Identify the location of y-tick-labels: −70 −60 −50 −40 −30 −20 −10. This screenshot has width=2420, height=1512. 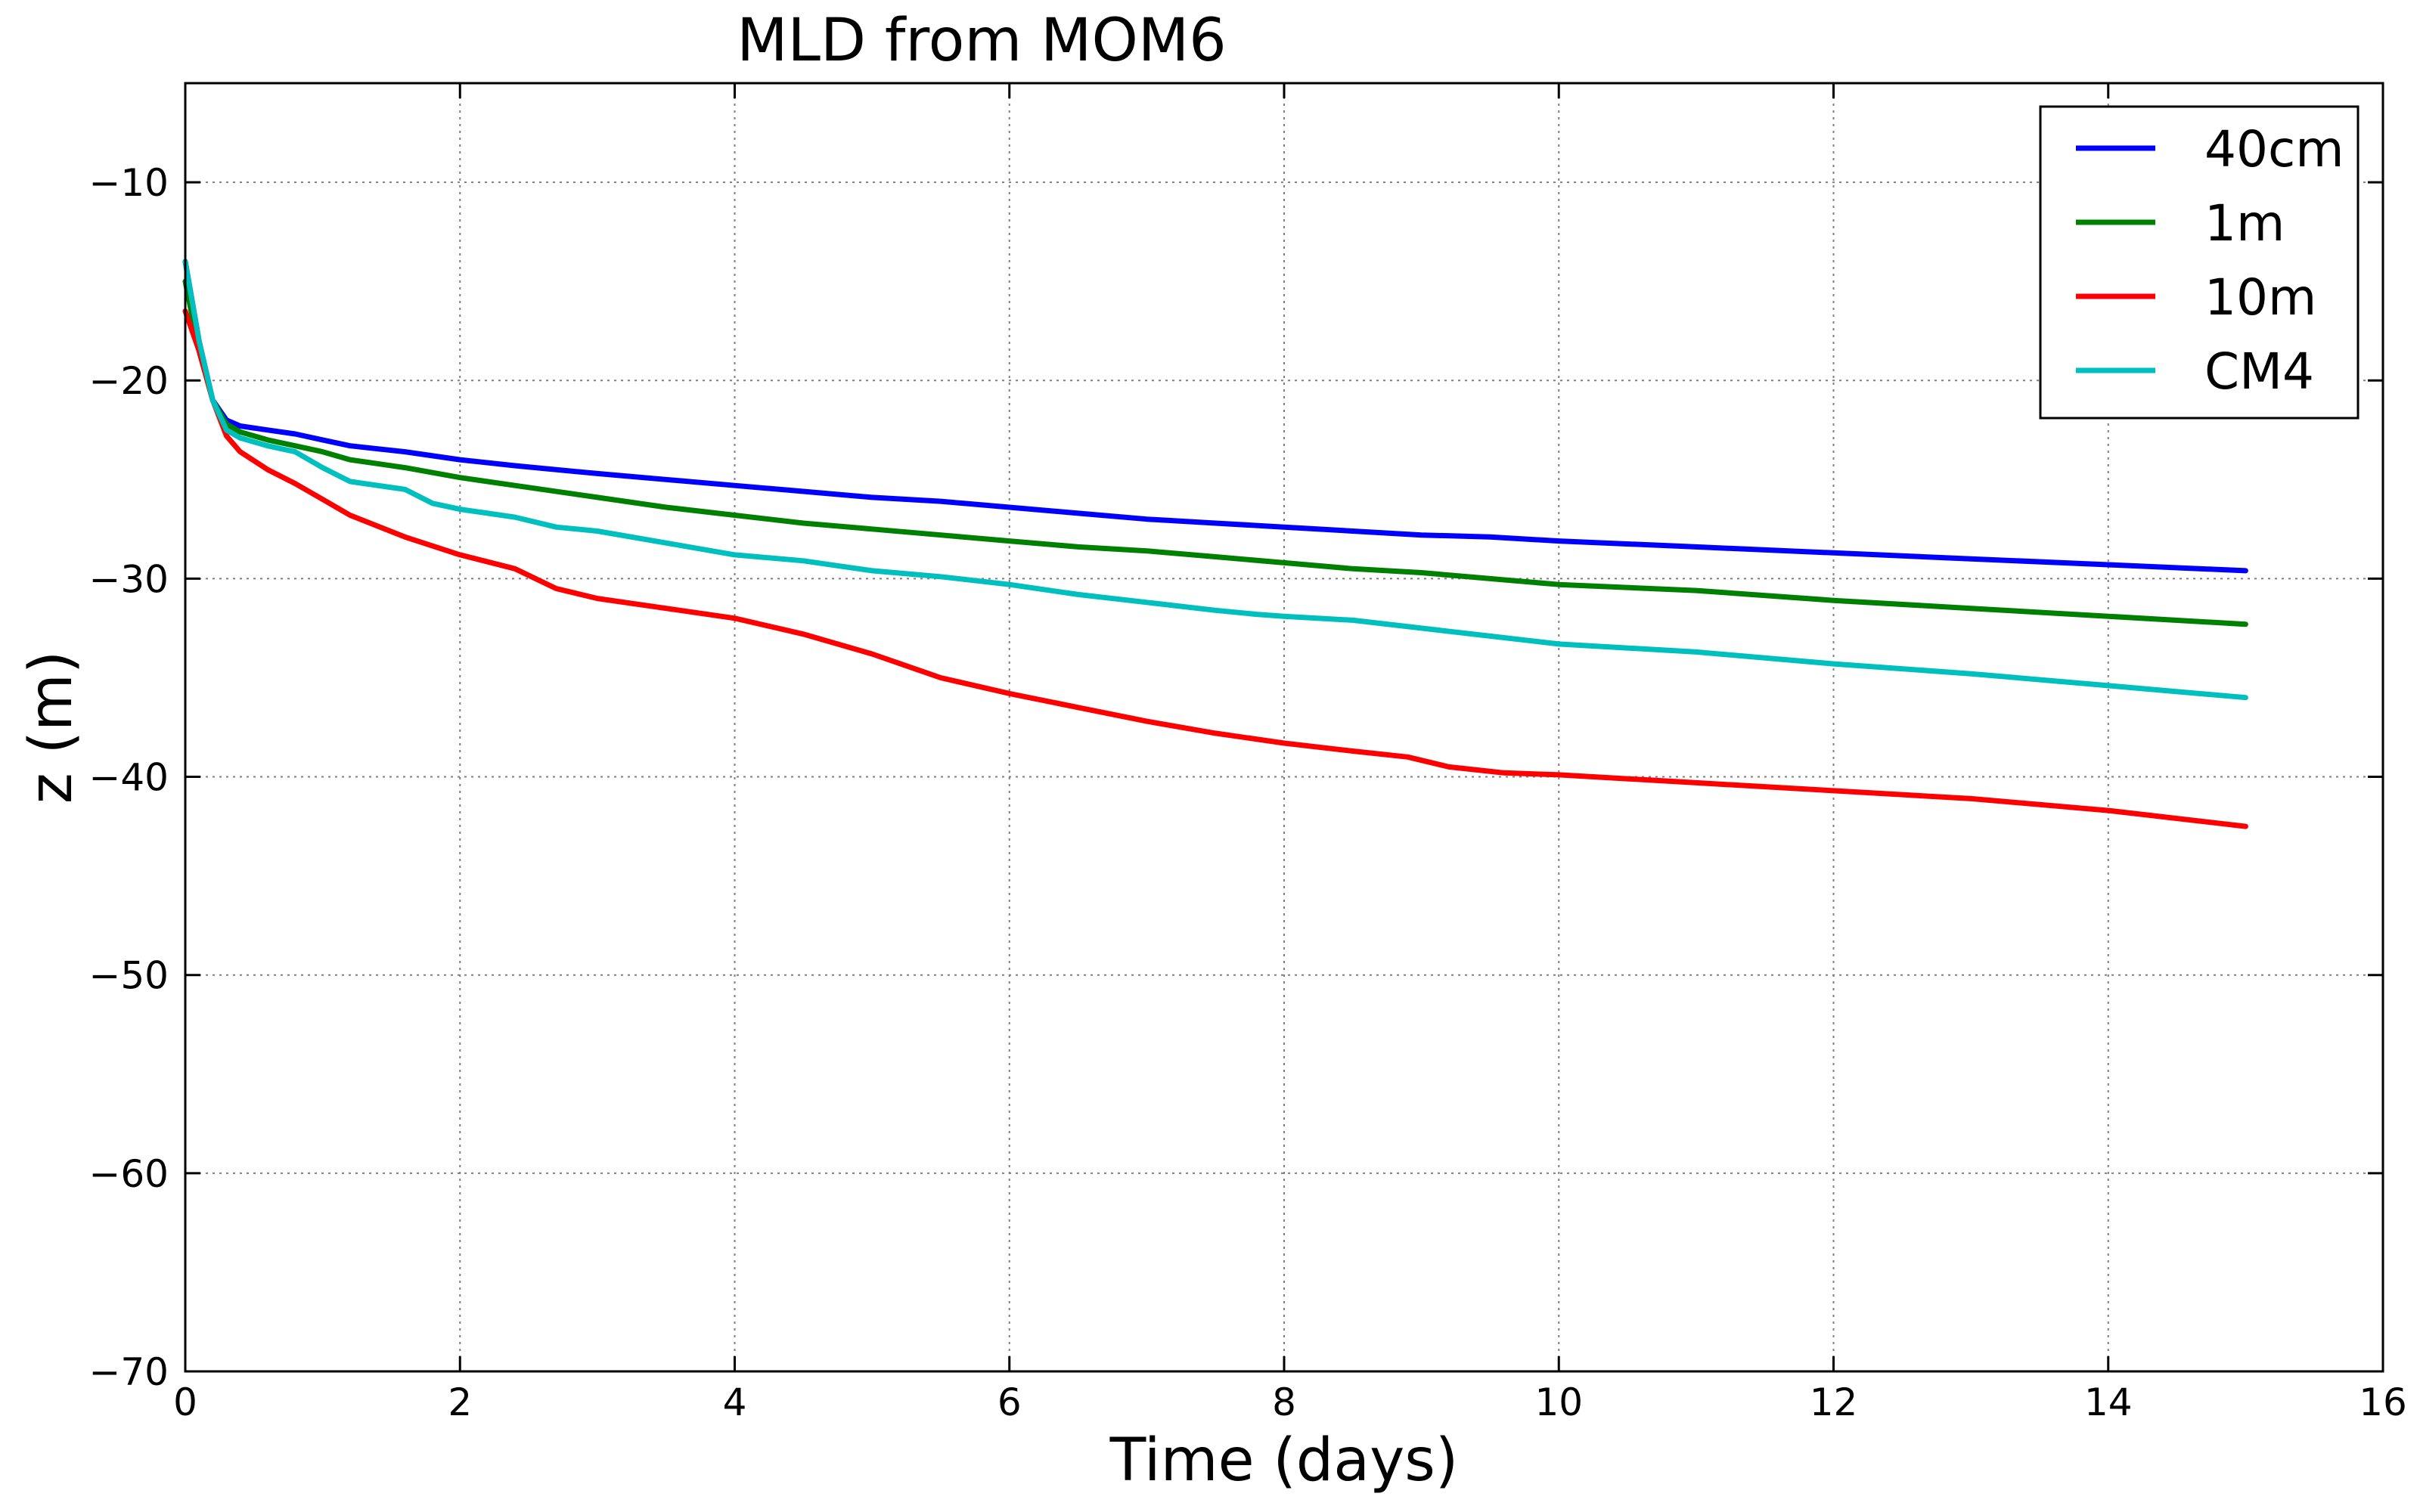
(128, 777).